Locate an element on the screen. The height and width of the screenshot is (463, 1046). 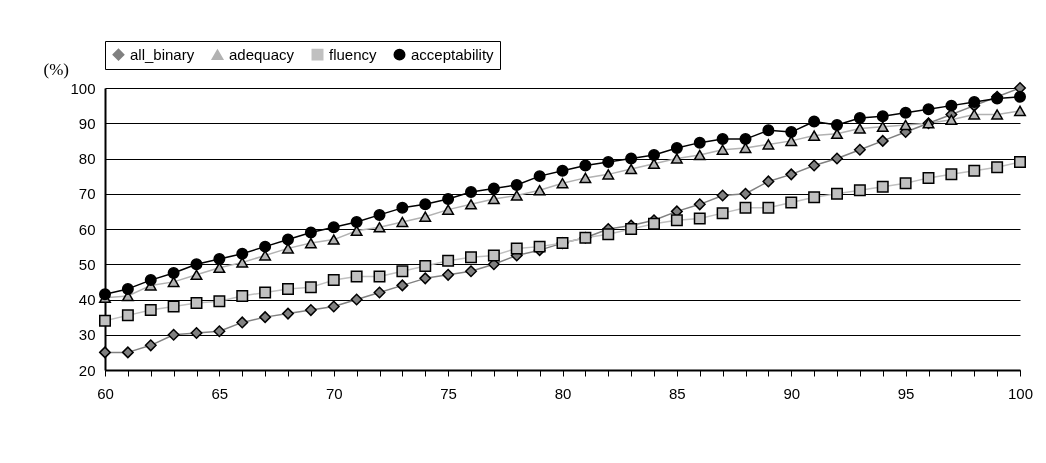
x-tick-label: 85 is located at coordinates (677, 393).